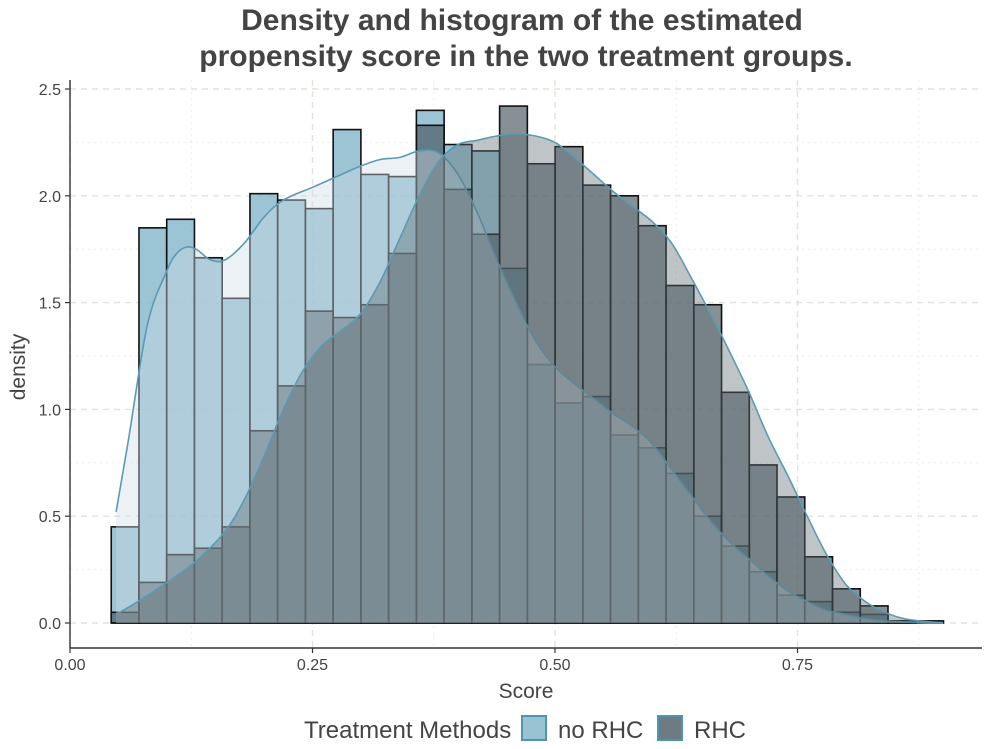 The width and height of the screenshot is (991, 749). What do you see at coordinates (534, 728) in the screenshot?
I see `legend-swatch-no-rhc` at bounding box center [534, 728].